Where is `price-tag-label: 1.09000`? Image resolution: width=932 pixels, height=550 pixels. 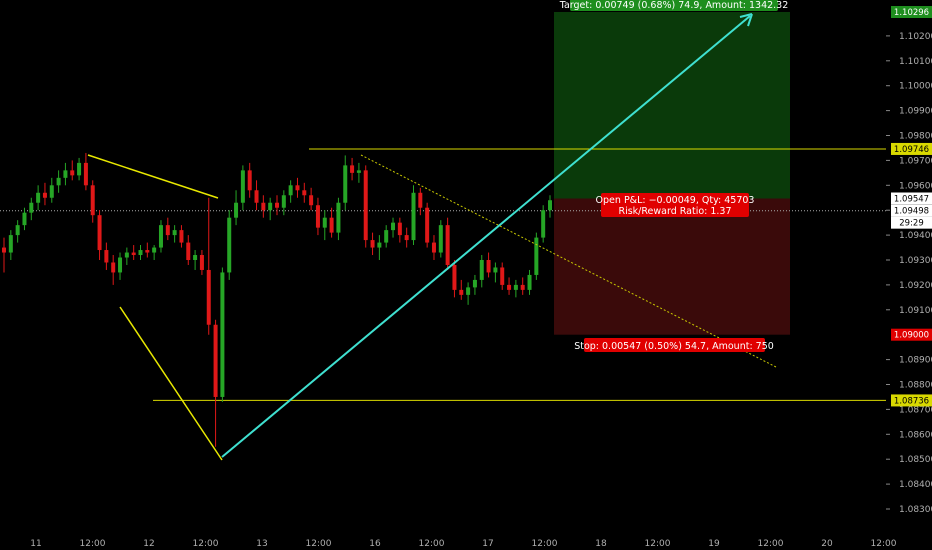
price-tag-label: 1.09000 is located at coordinates (911, 336).